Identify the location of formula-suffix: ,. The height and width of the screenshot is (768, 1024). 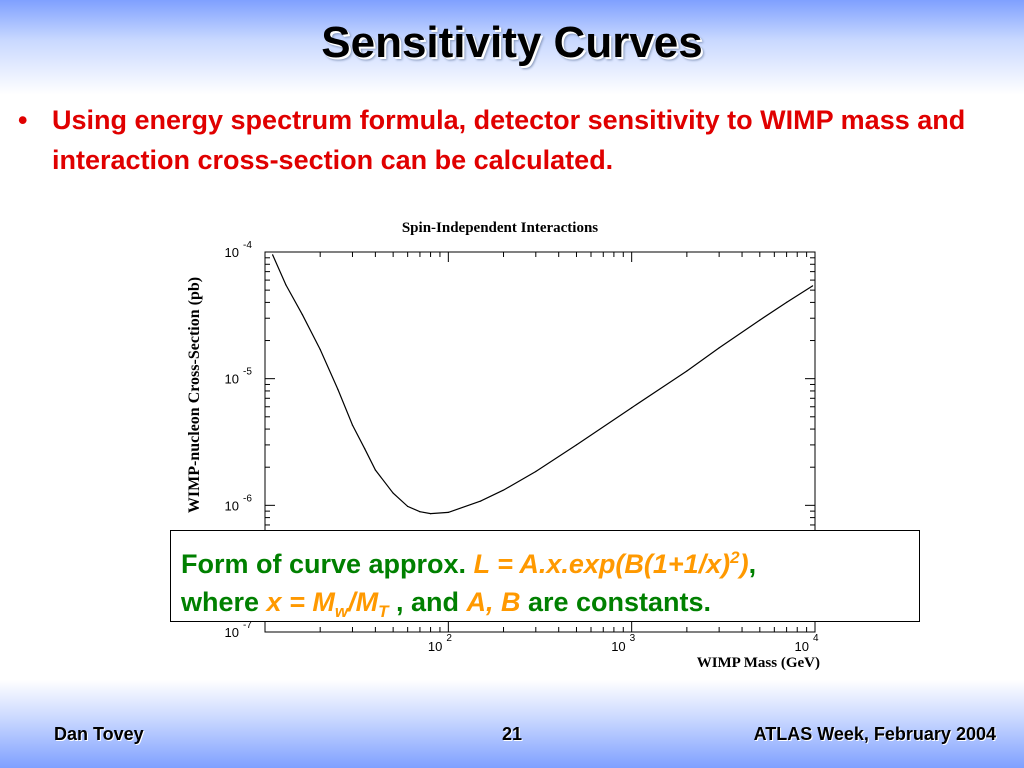
(752, 564).